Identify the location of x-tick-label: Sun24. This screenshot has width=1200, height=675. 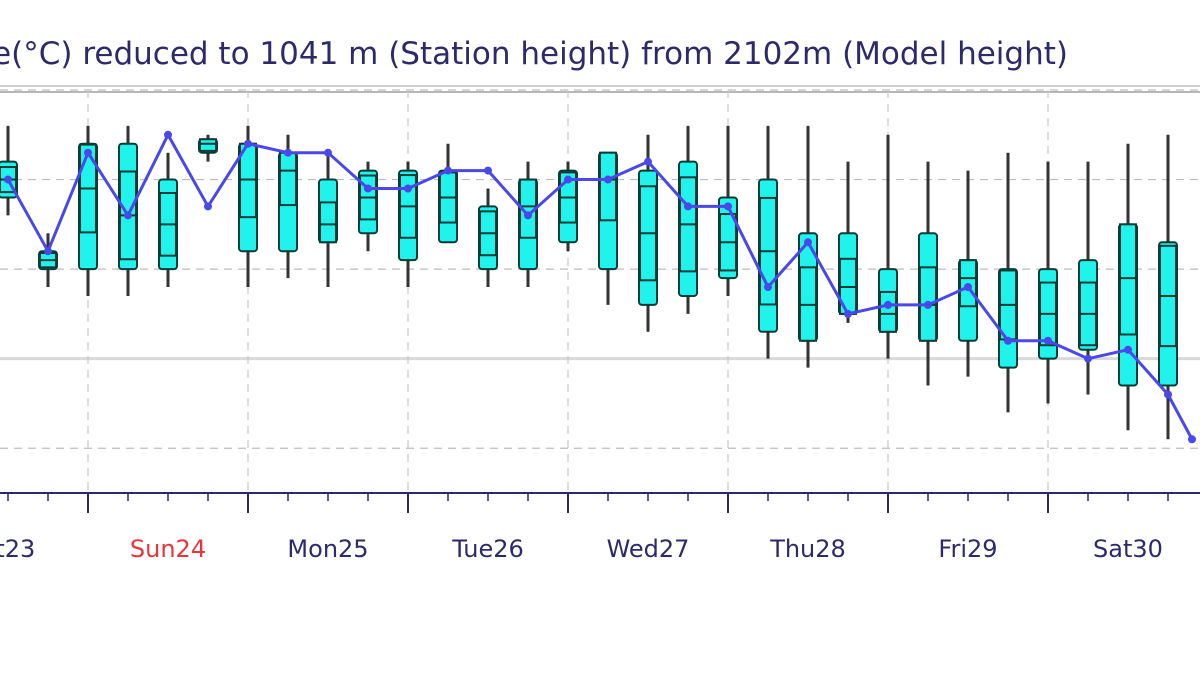
(168, 549).